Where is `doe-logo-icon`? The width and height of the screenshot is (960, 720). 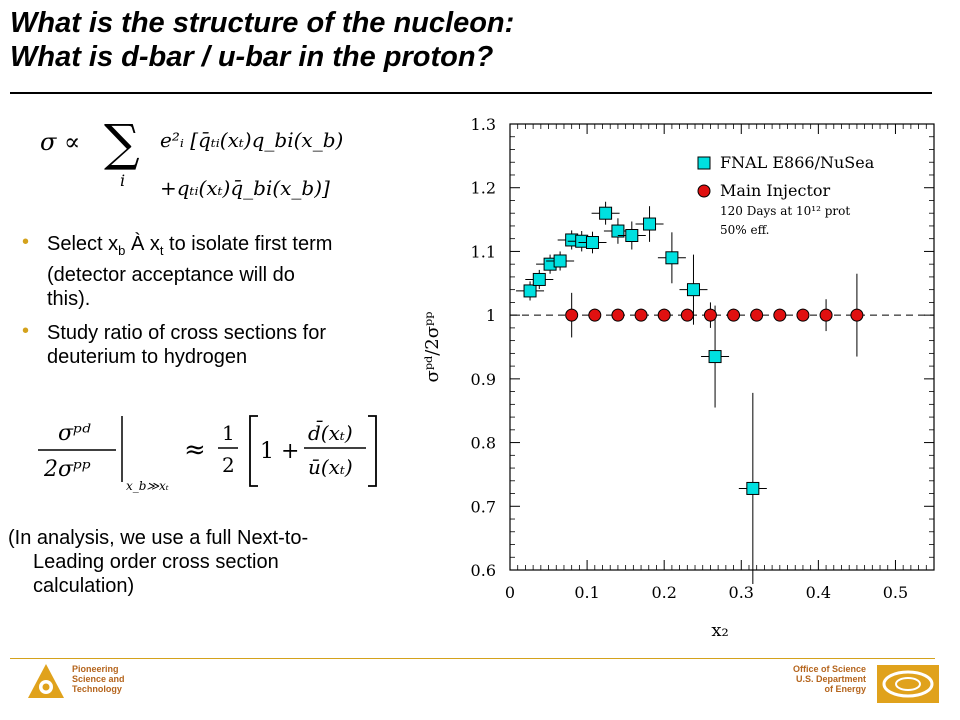 doe-logo-icon is located at coordinates (908, 684).